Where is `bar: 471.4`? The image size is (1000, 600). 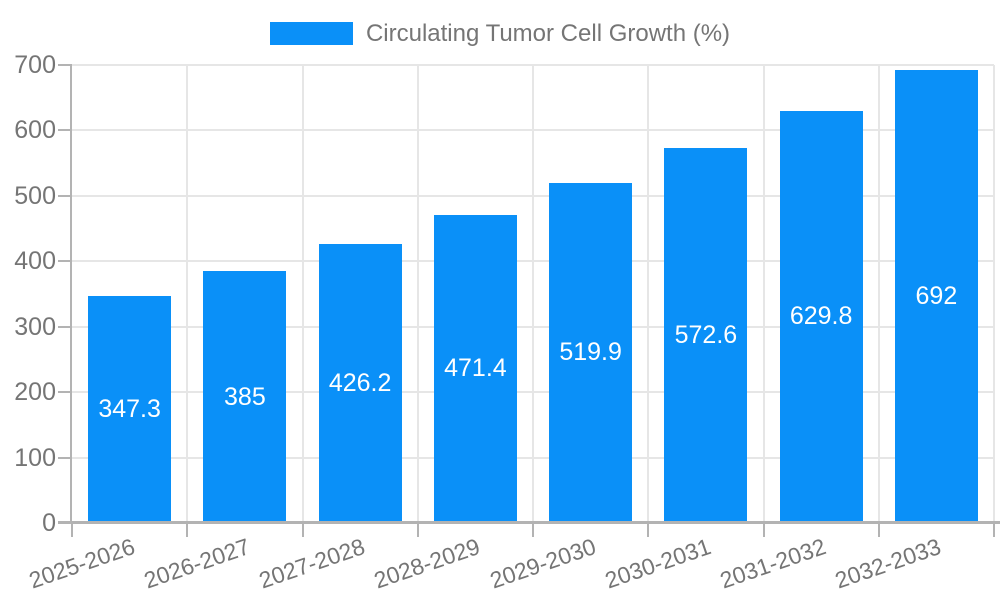
bar: 471.4 is located at coordinates (475, 368).